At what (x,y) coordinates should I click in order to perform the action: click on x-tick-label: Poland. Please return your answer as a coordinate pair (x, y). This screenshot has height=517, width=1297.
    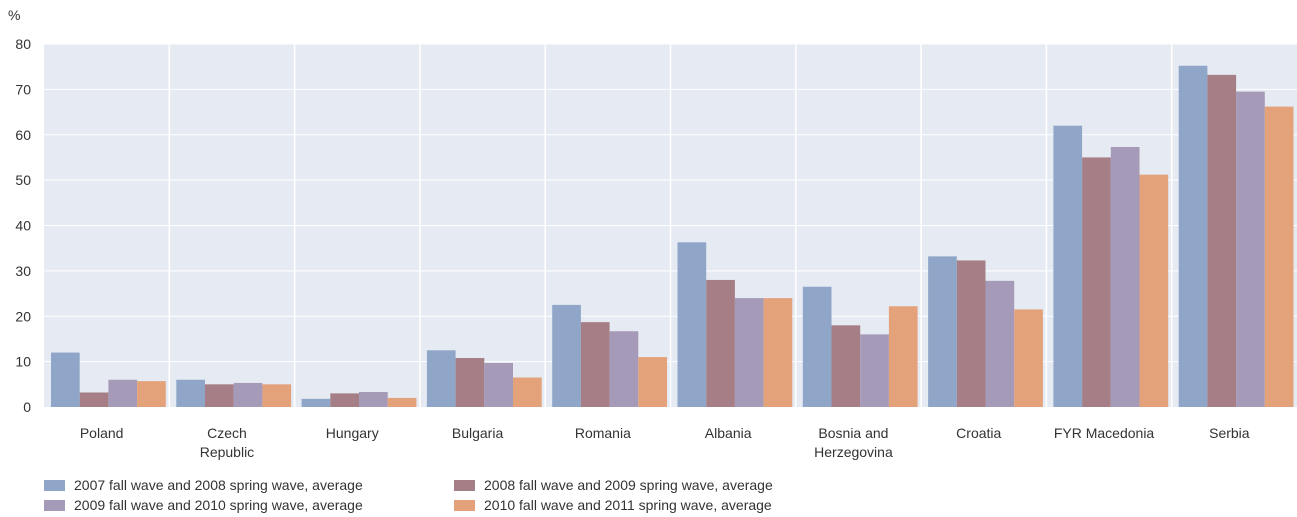
    Looking at the image, I should click on (102, 433).